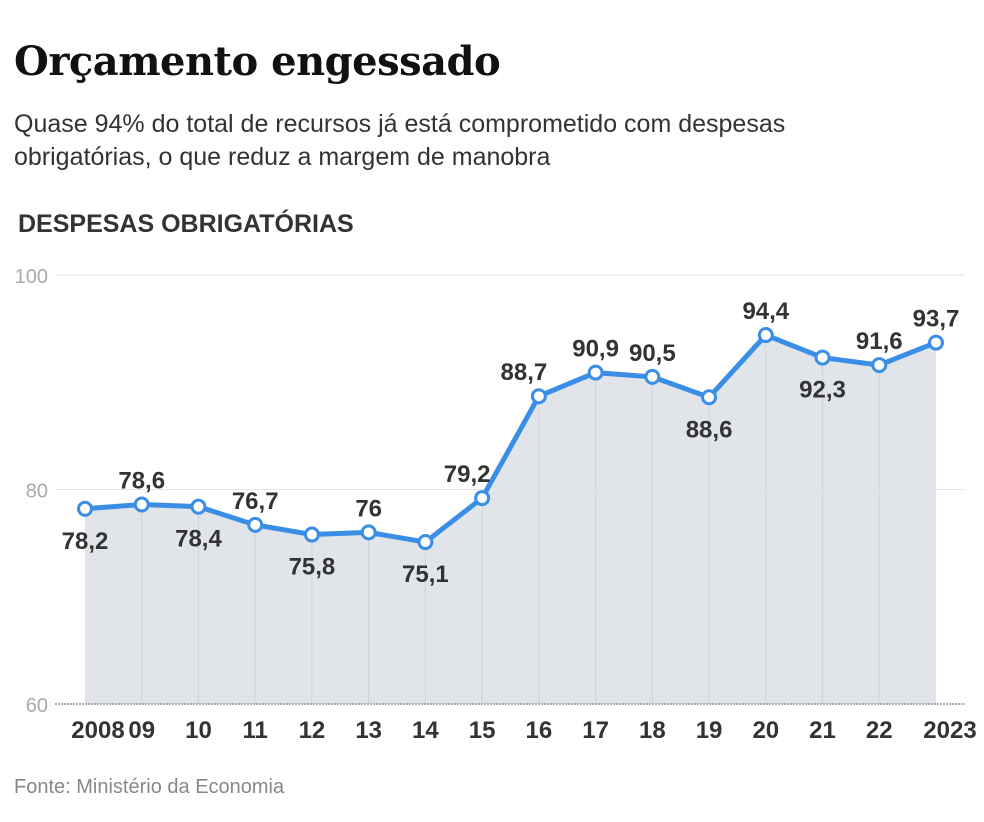  Describe the element at coordinates (198, 539) in the screenshot. I see `data-label: 78,4` at that location.